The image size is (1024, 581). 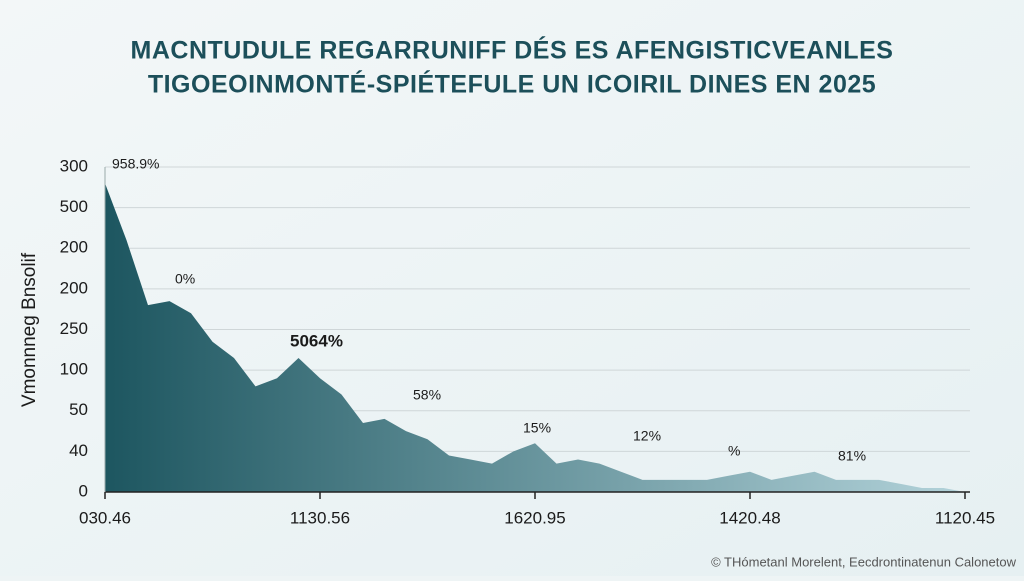 What do you see at coordinates (316, 340) in the screenshot?
I see `annotation: 5064%` at bounding box center [316, 340].